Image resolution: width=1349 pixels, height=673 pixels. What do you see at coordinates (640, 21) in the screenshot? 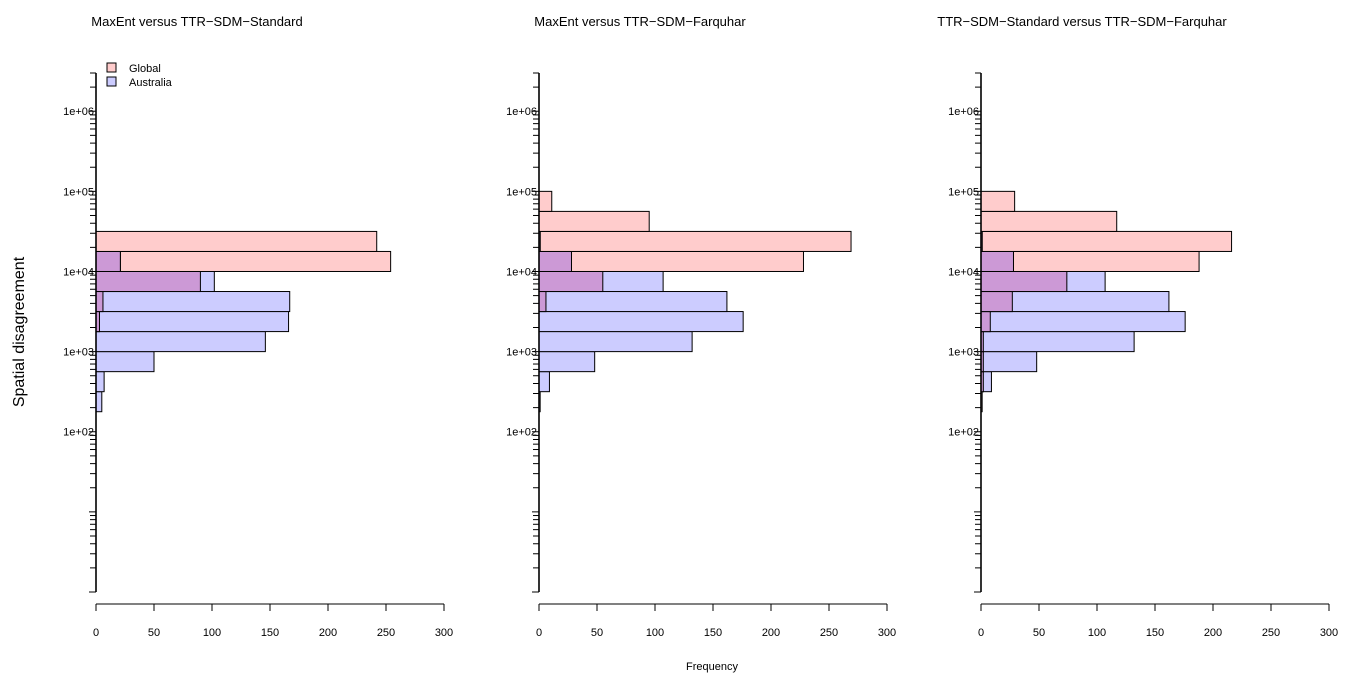
I see `panel-title: MaxEnt versus TTR−SDM−Farquhar` at bounding box center [640, 21].